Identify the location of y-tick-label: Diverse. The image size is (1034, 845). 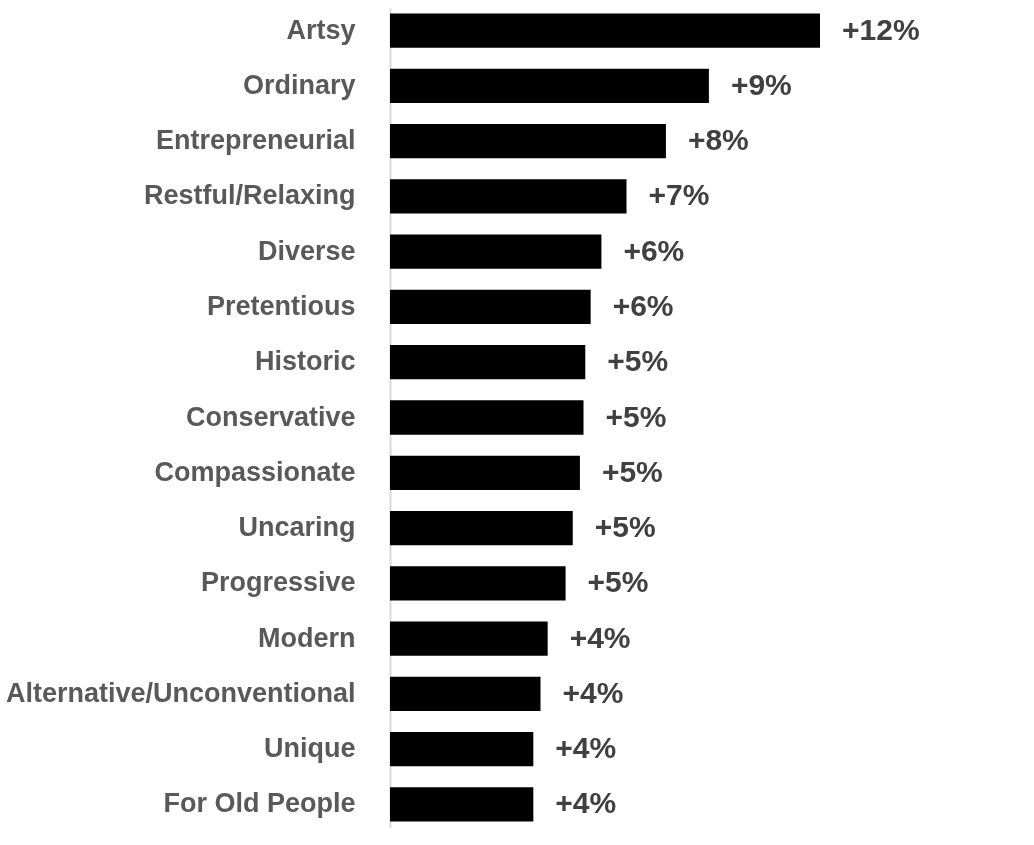
(306, 250).